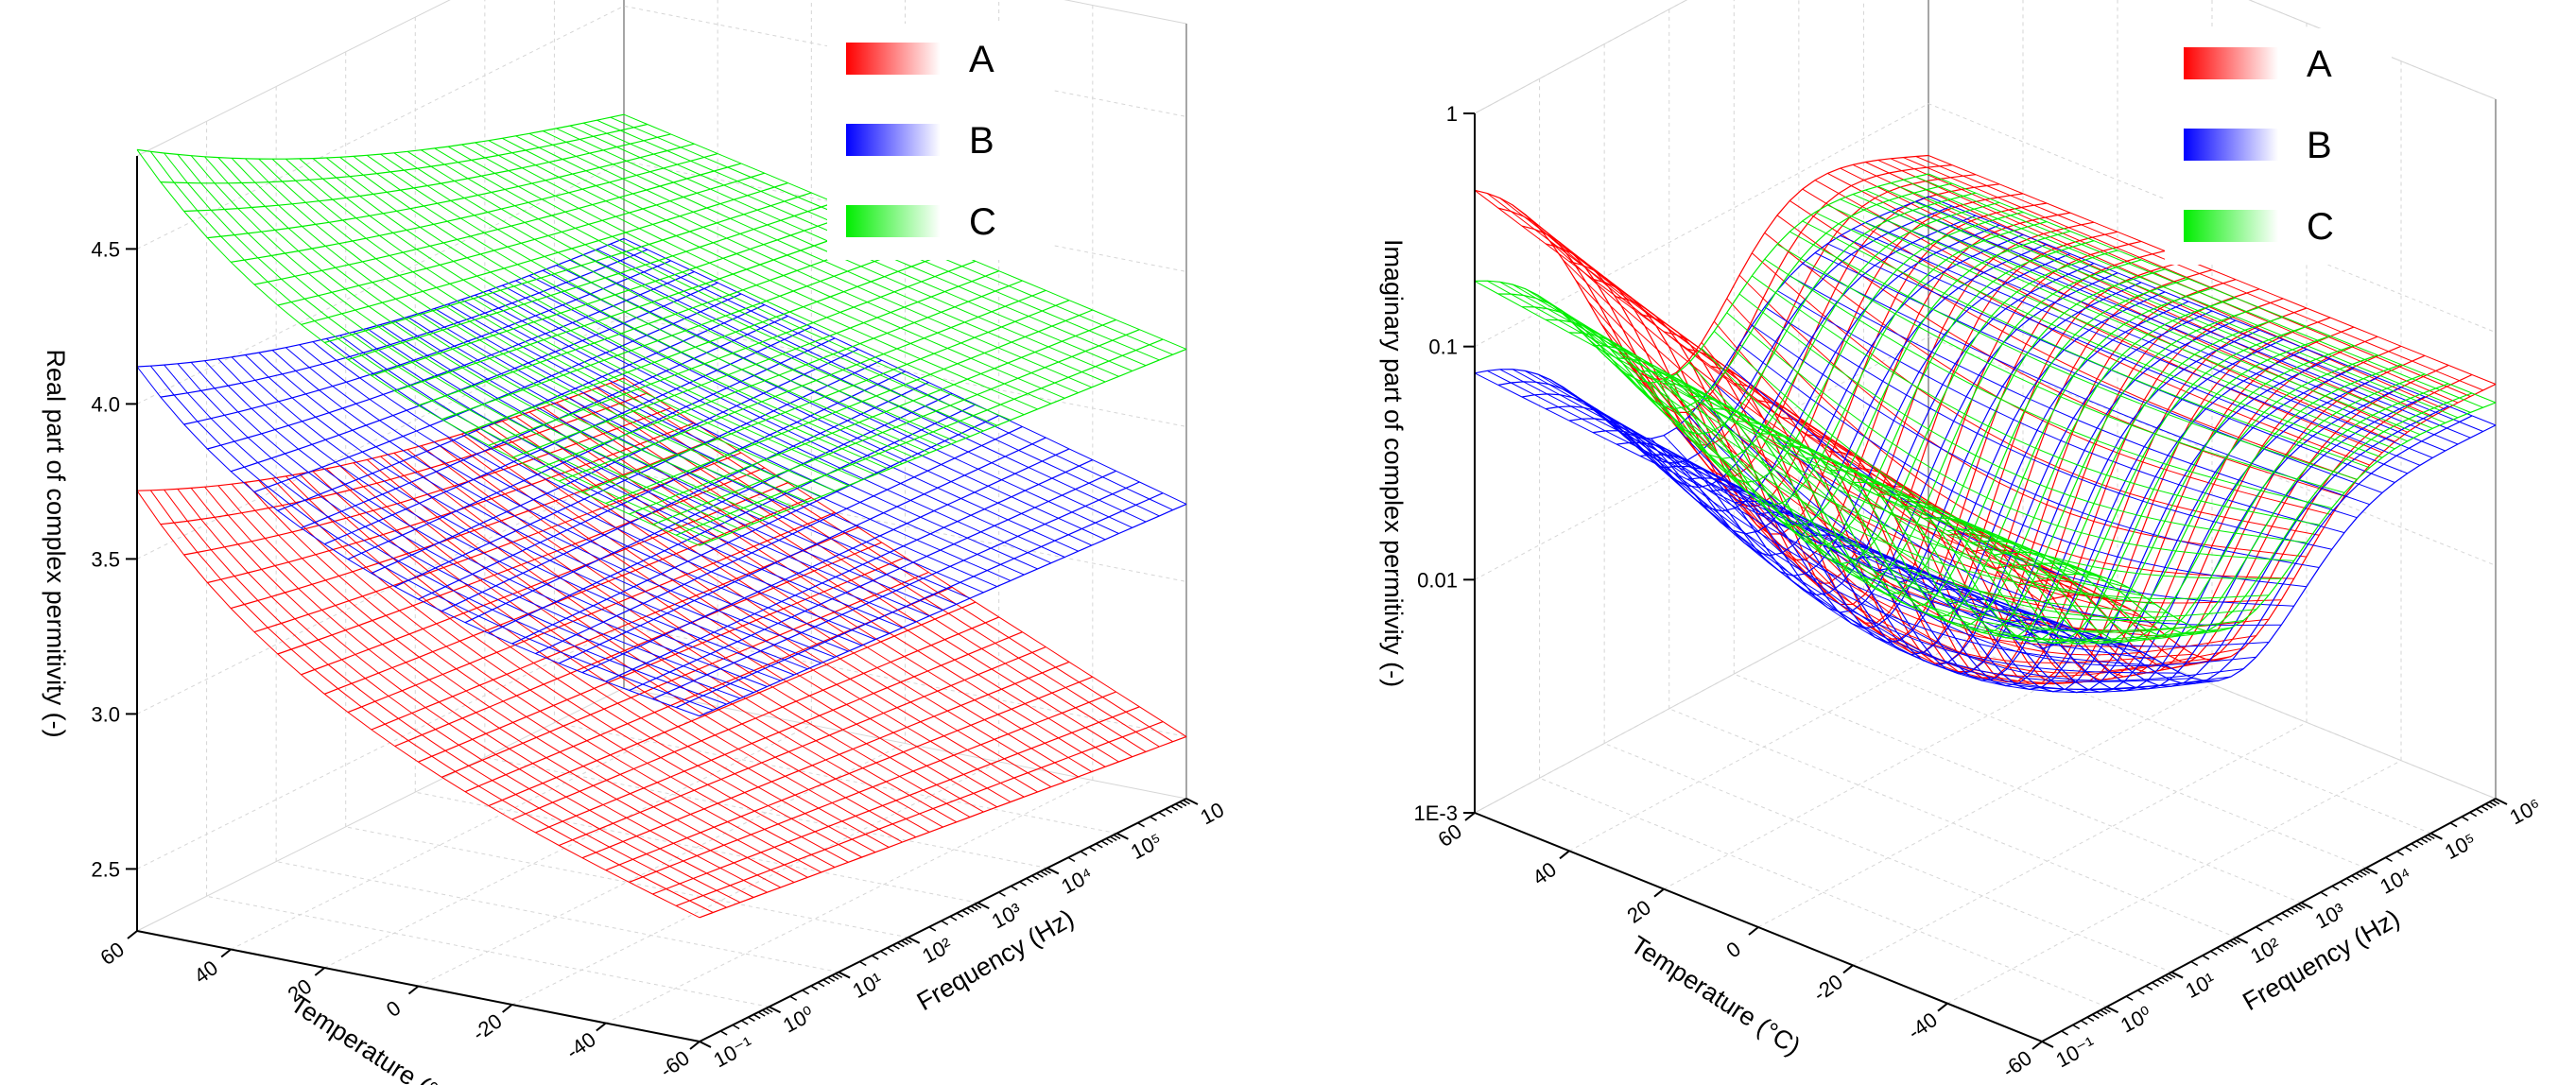 The image size is (2576, 1085). Describe the element at coordinates (2526, 812) in the screenshot. I see `frequency-tick-label-7: 10⁶` at that location.